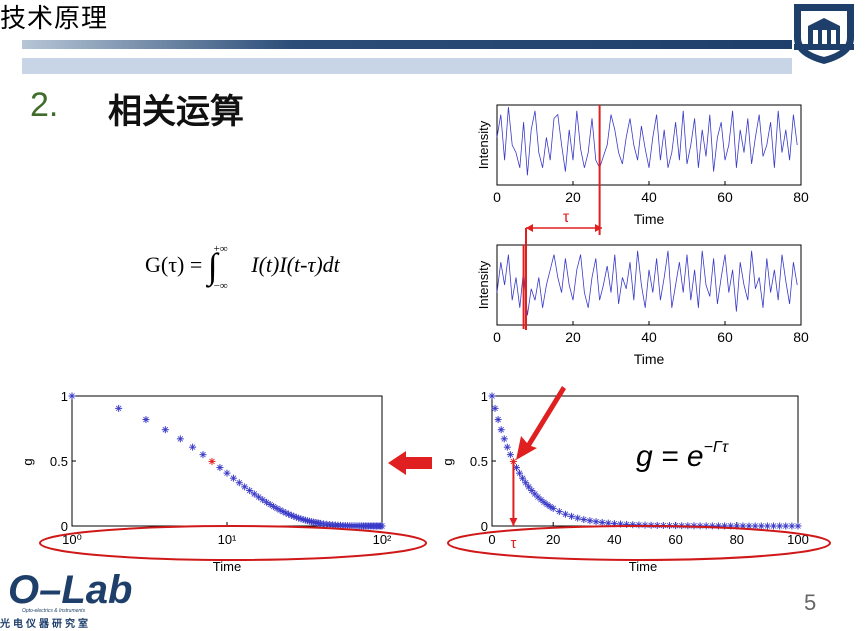 The width and height of the screenshot is (866, 631). Describe the element at coordinates (220, 286) in the screenshot. I see `integral-lower: −∞` at that location.